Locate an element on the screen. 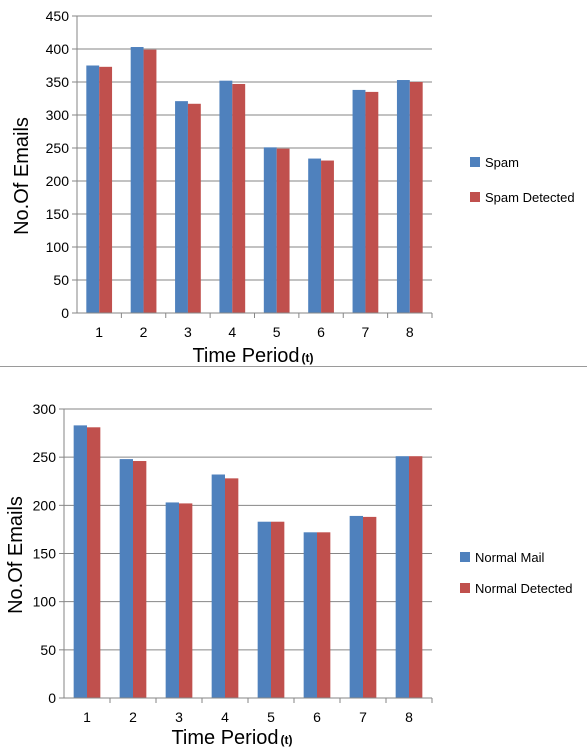 This screenshot has width=587, height=756. y-tick-label: 400 is located at coordinates (58, 49).